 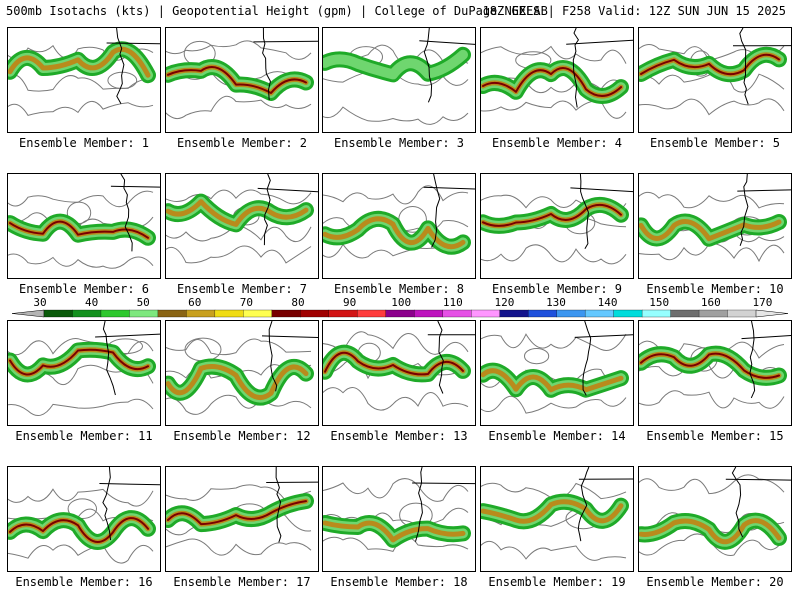 What do you see at coordinates (242, 582) in the screenshot?
I see `ensemble-member-label: Ensemble Member: 17` at bounding box center [242, 582].